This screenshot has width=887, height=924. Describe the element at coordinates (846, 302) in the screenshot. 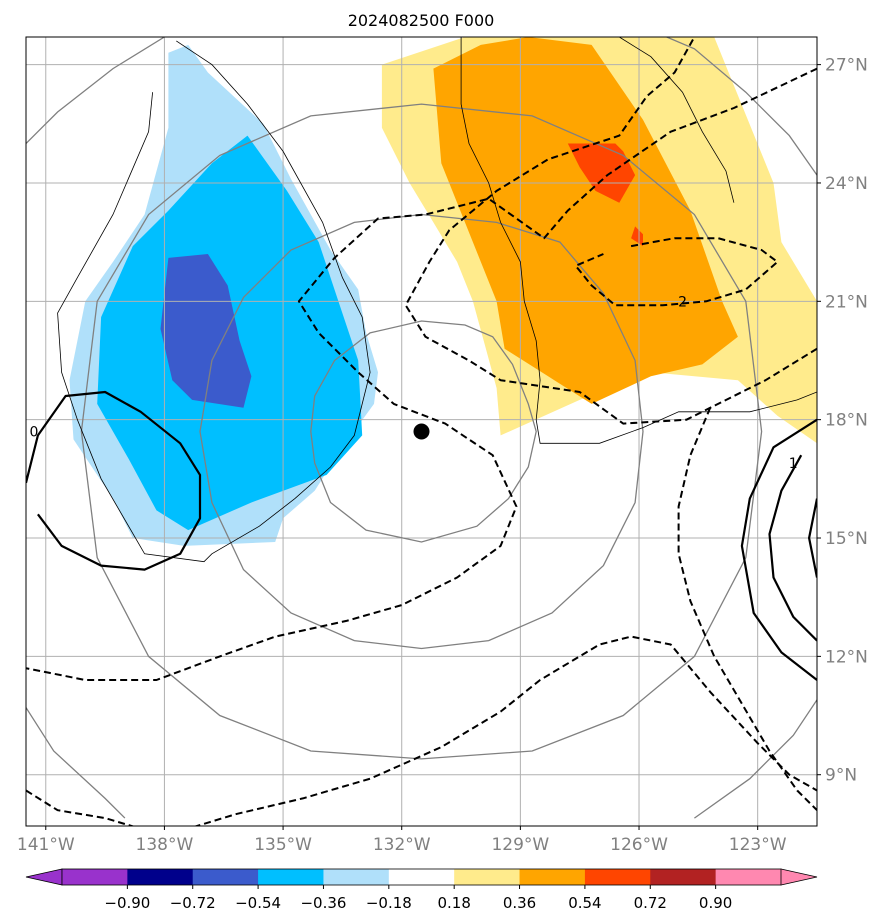

I see `y-tick-label-4: 21°N` at that location.